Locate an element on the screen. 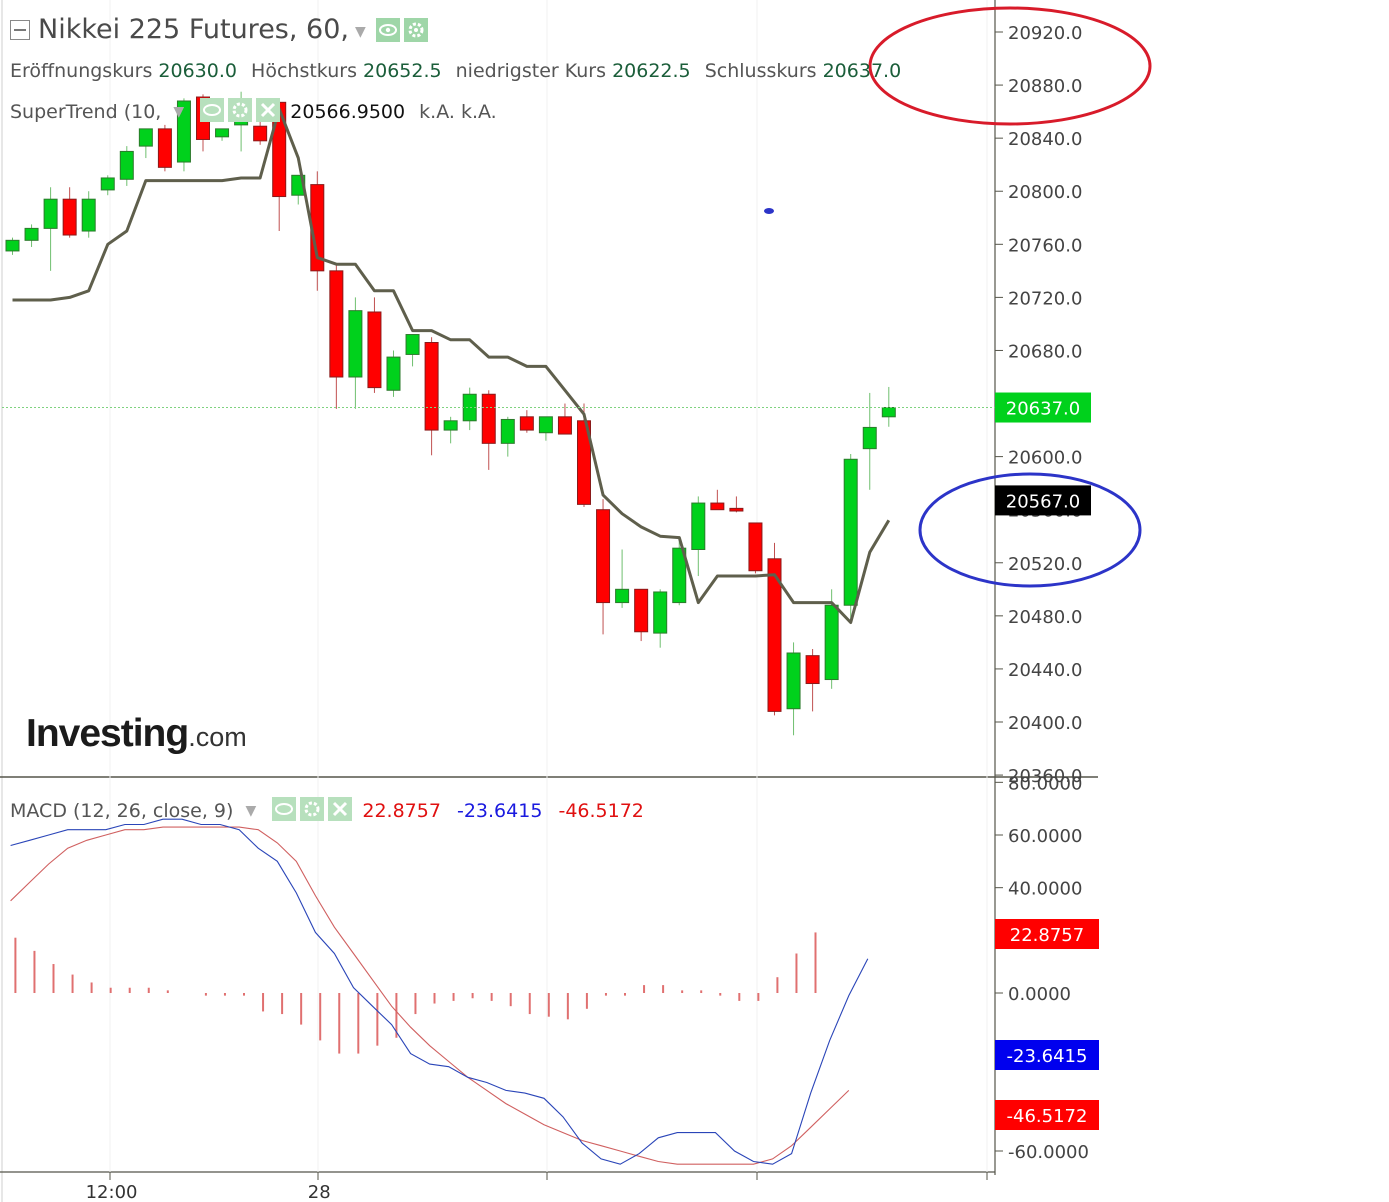  supertrend-legend: SuperTrend (10, ▼ 20566.9500 k.A. k.A. is located at coordinates (253, 110).